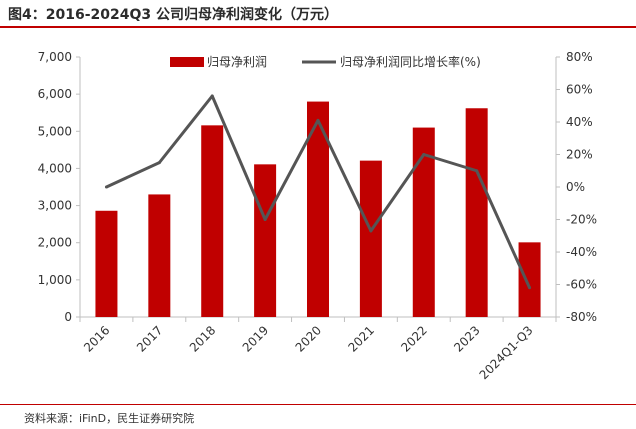 This screenshot has height=429, width=636. I want to click on y-left-tick-label: 5,000, so click(55, 131).